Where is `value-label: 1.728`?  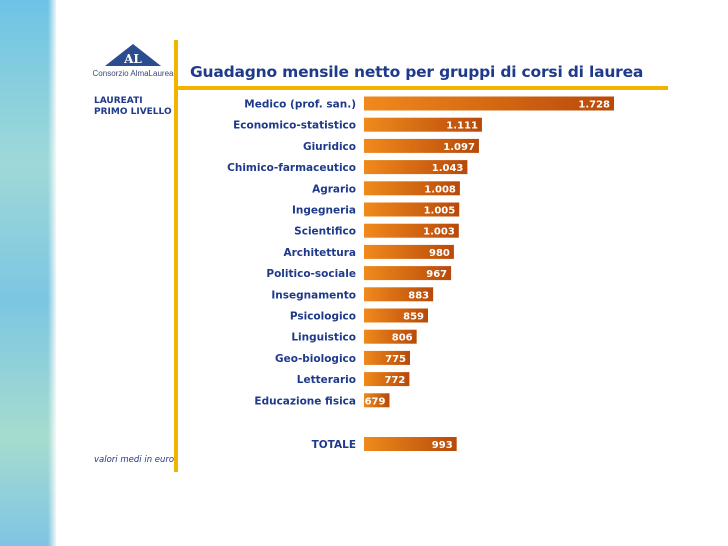
value-label: 1.728 is located at coordinates (594, 105).